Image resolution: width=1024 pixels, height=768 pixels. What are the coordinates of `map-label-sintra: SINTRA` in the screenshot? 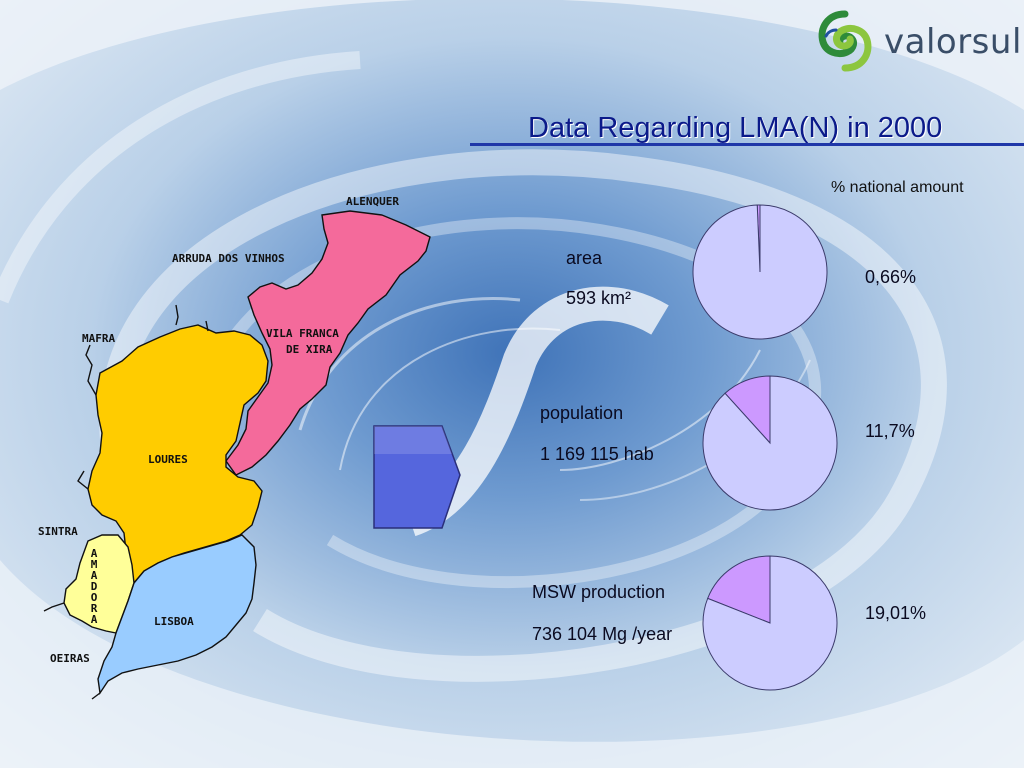 It's located at (58, 531).